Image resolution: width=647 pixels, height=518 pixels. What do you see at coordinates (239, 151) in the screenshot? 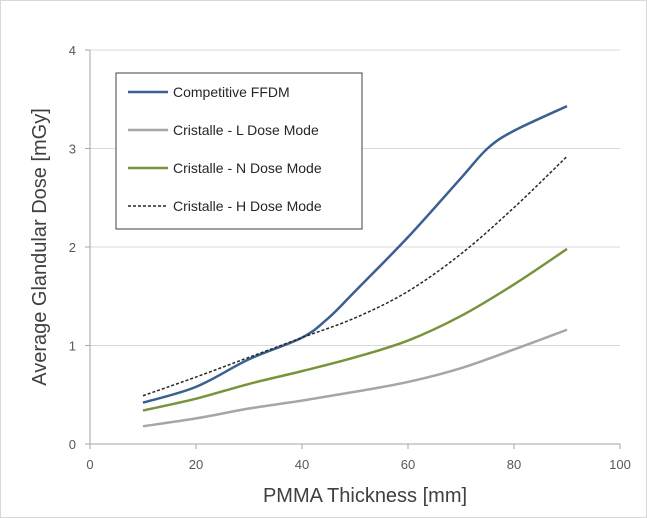
I see `legend-box` at bounding box center [239, 151].